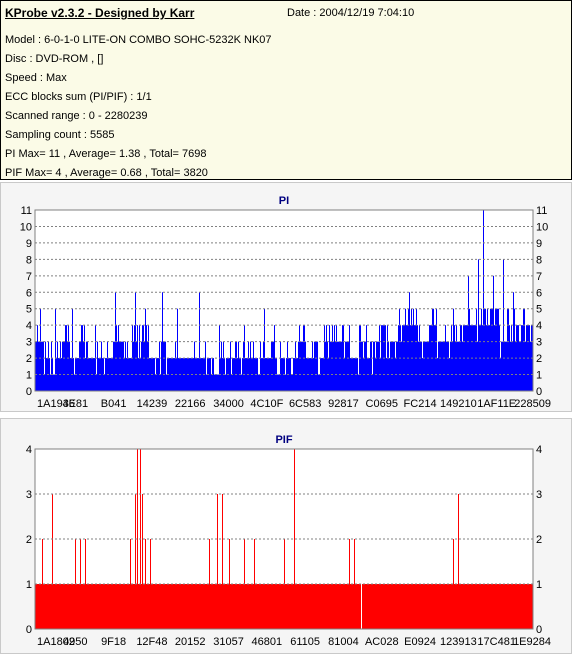  Describe the element at coordinates (539, 540) in the screenshot. I see `y-tick-label-right: 2` at that location.